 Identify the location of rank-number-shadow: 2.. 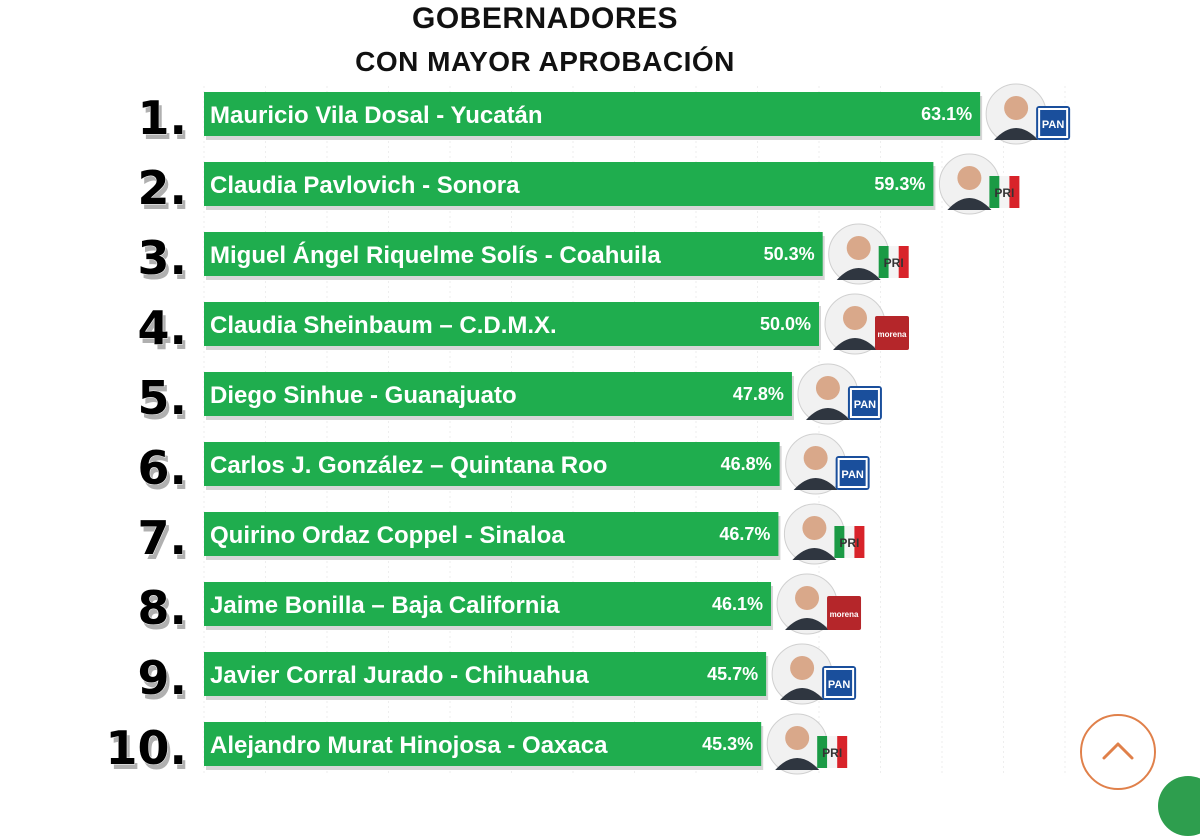
(165, 193).